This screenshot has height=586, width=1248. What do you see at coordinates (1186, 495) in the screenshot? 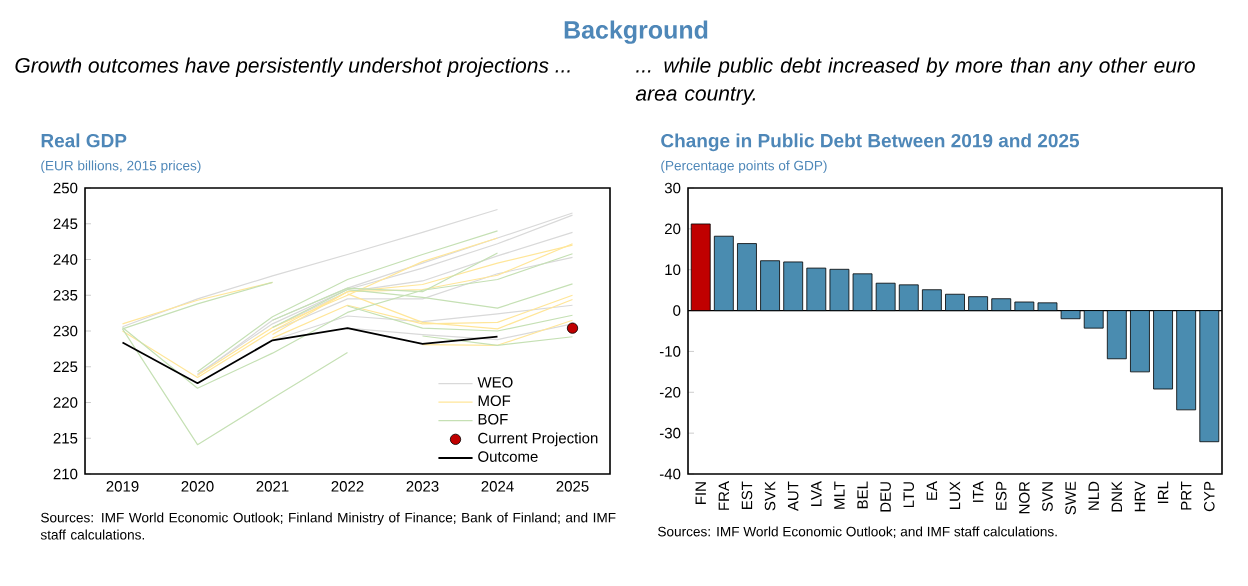
I see `x-tick-label: PRT` at bounding box center [1186, 495].